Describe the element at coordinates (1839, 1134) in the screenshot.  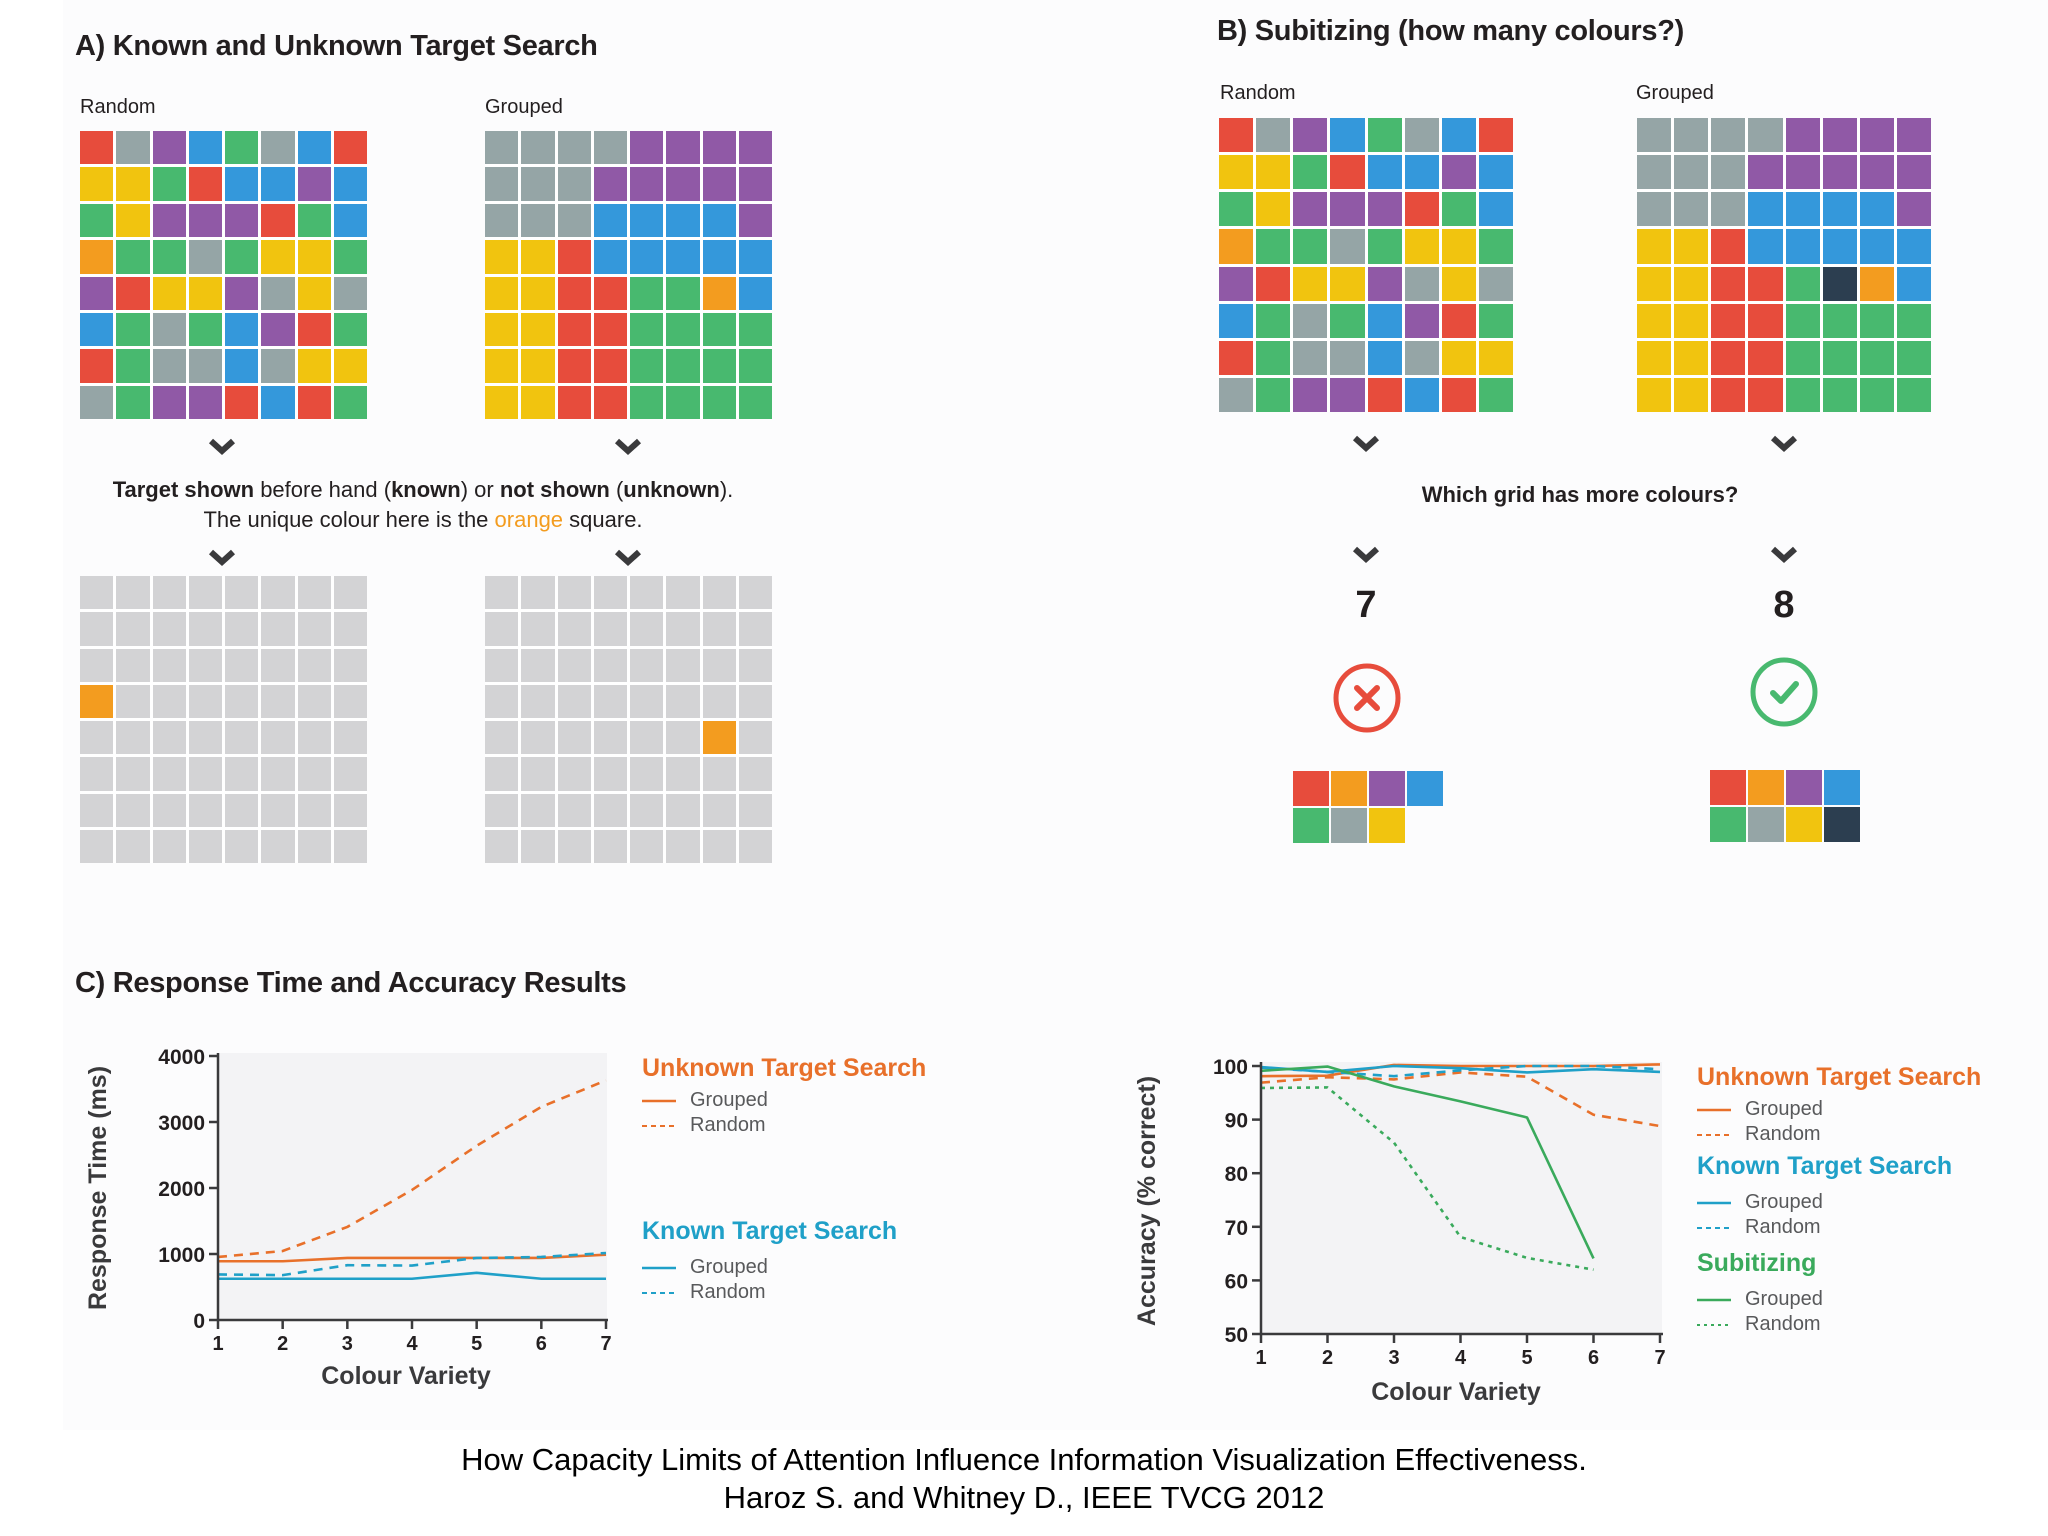
I see `legend-item: Random` at that location.